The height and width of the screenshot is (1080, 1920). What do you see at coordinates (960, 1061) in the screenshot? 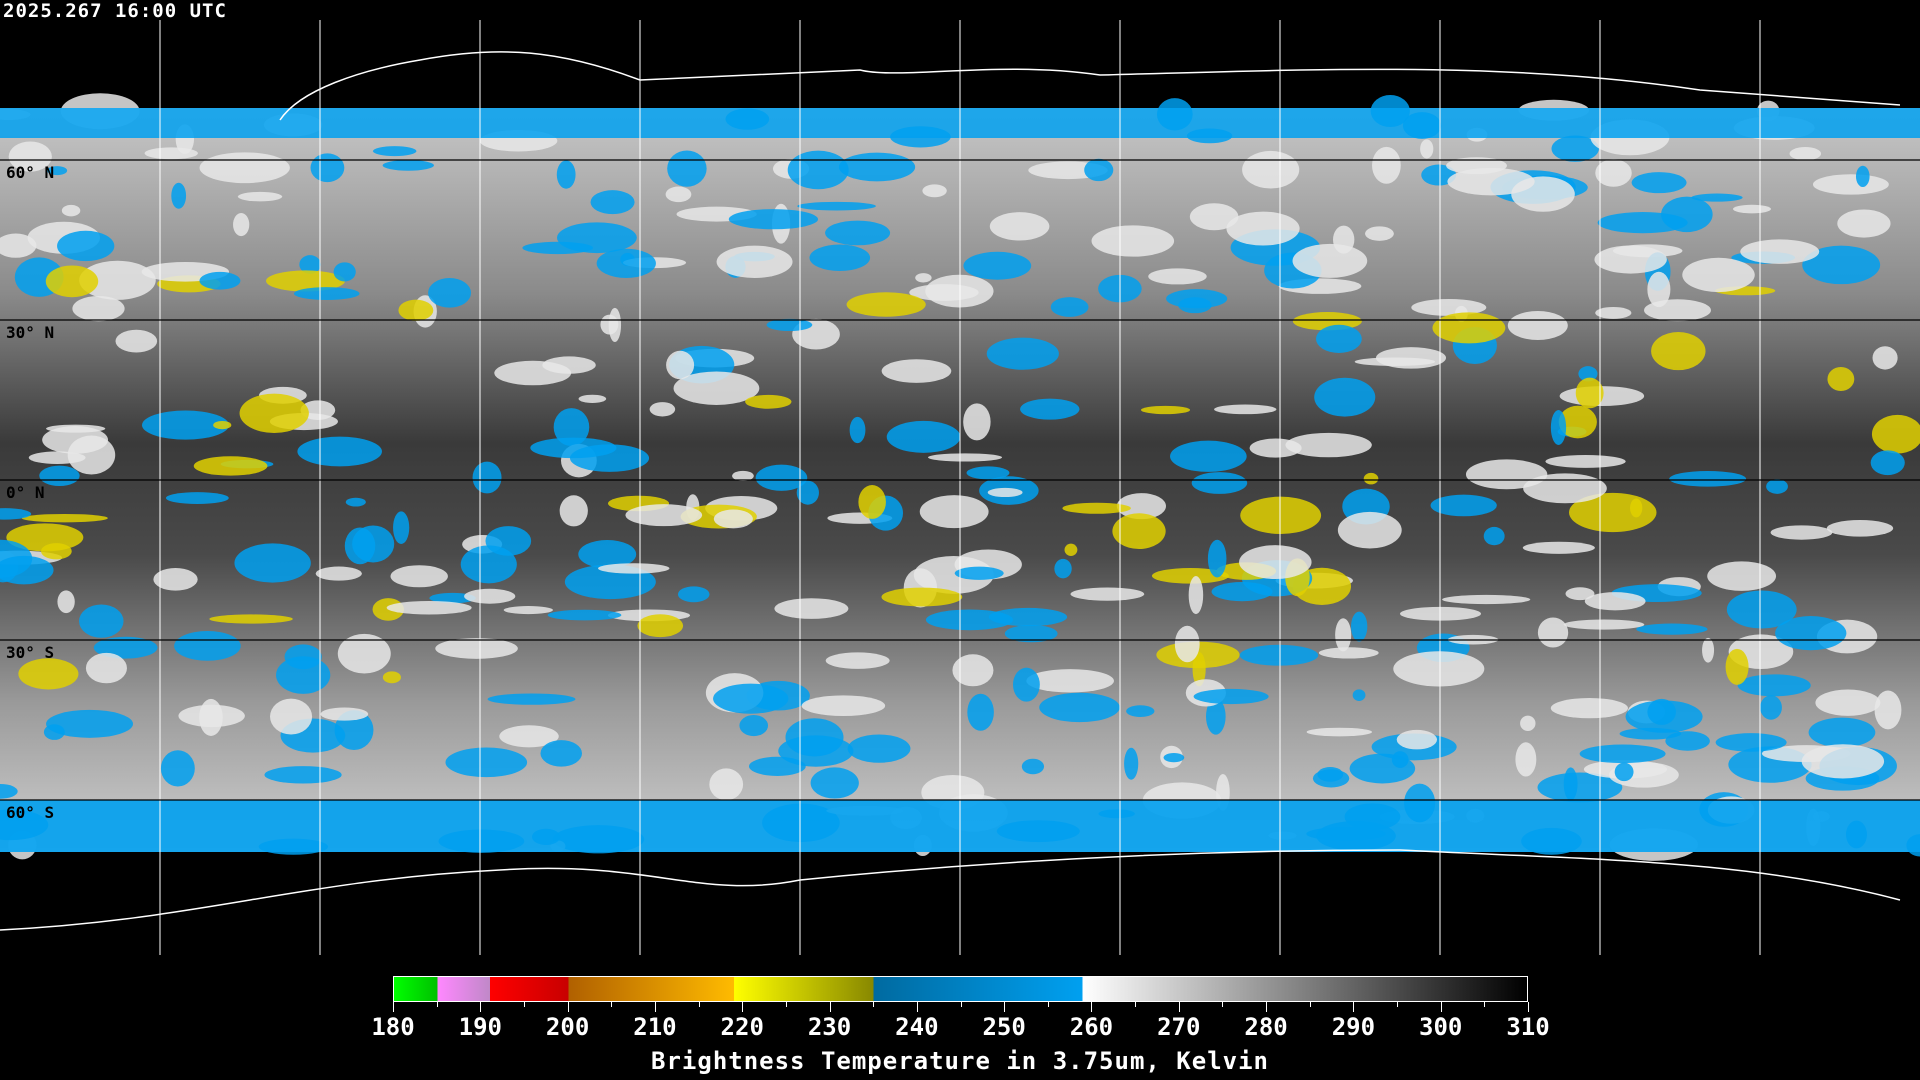
I see `colorbar-title: Brightness Temperature in 3.75um, Kelvin` at bounding box center [960, 1061].